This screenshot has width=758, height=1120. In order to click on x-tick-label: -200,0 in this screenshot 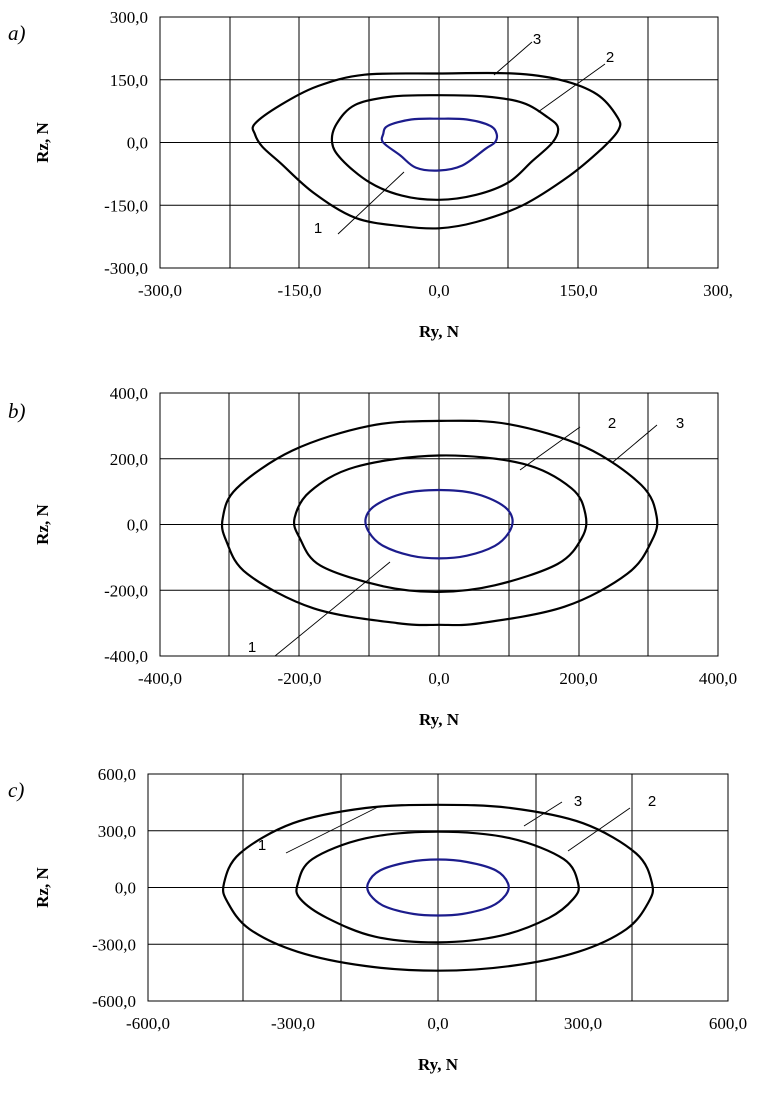, I will do `click(300, 678)`.